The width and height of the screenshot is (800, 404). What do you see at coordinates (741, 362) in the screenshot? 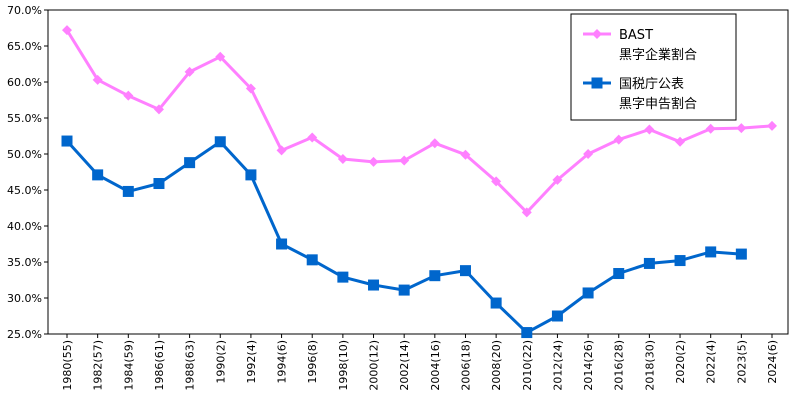
I see `x-tick-label: 2023(5)` at bounding box center [741, 362].